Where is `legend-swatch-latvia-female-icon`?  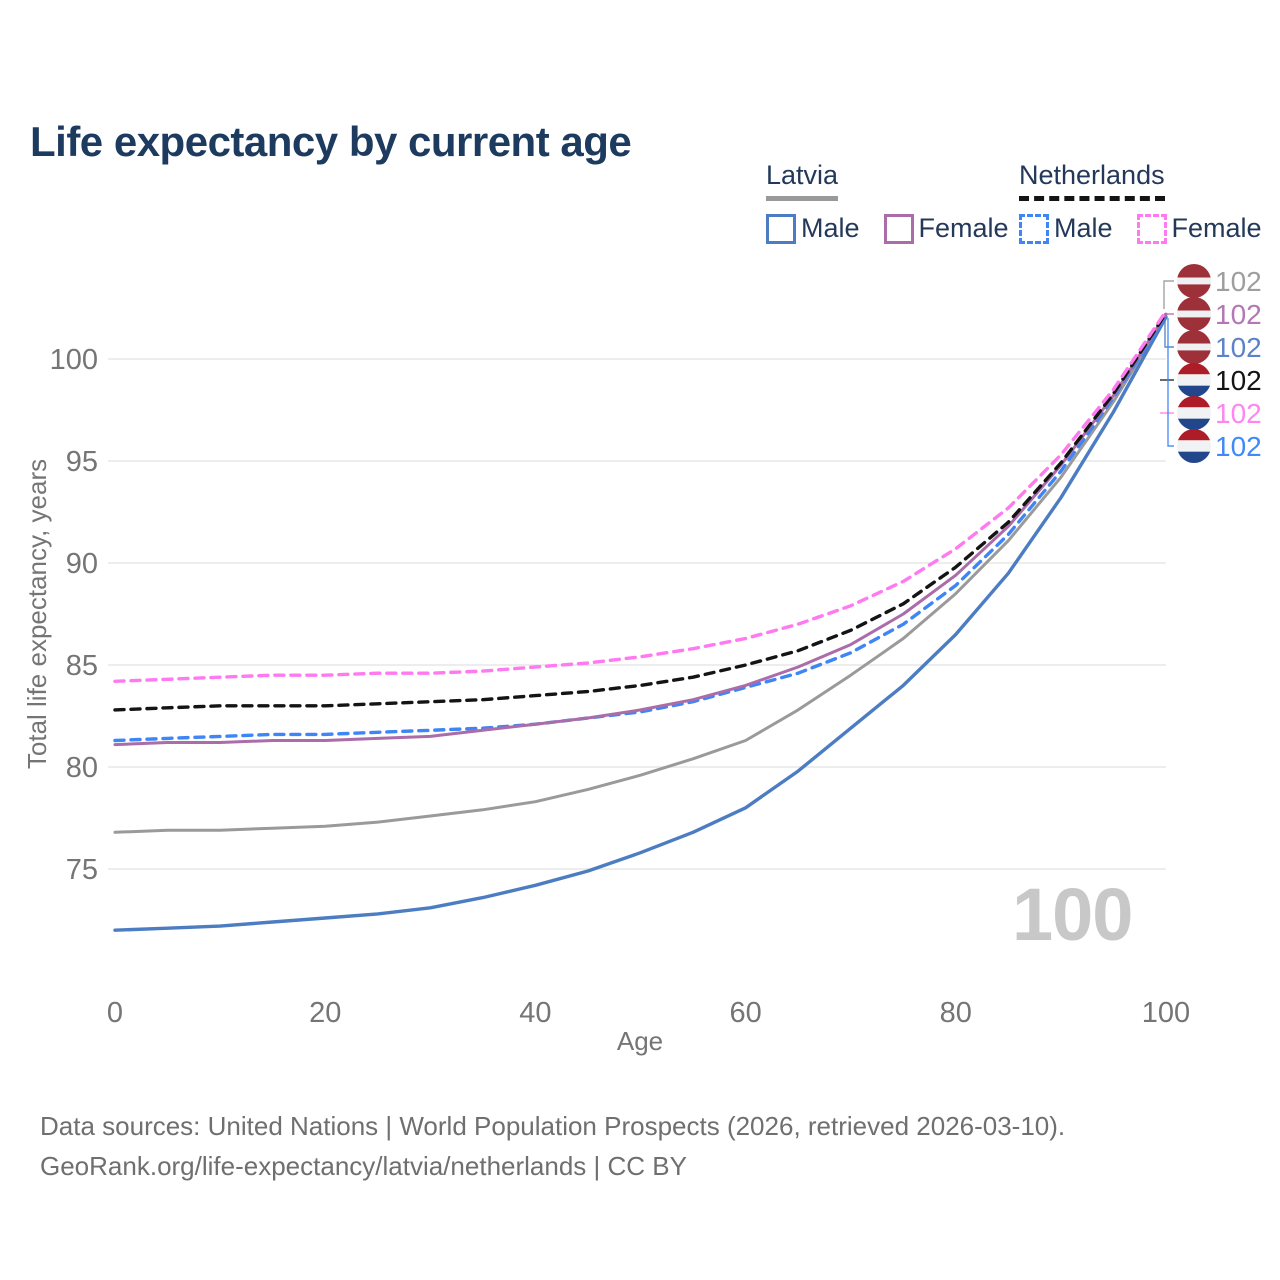
legend-swatch-latvia-female-icon is located at coordinates (898, 228).